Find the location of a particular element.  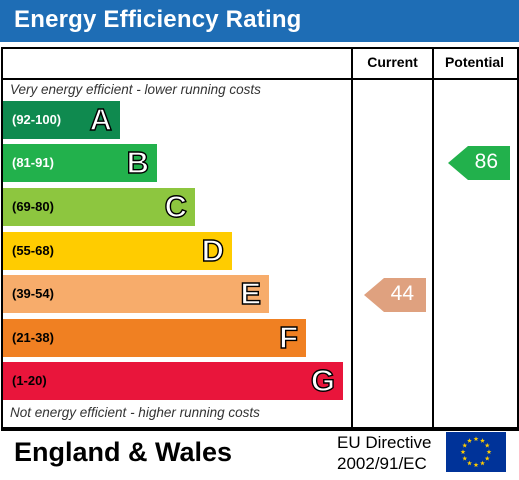

band-letter: B is located at coordinates (138, 162).